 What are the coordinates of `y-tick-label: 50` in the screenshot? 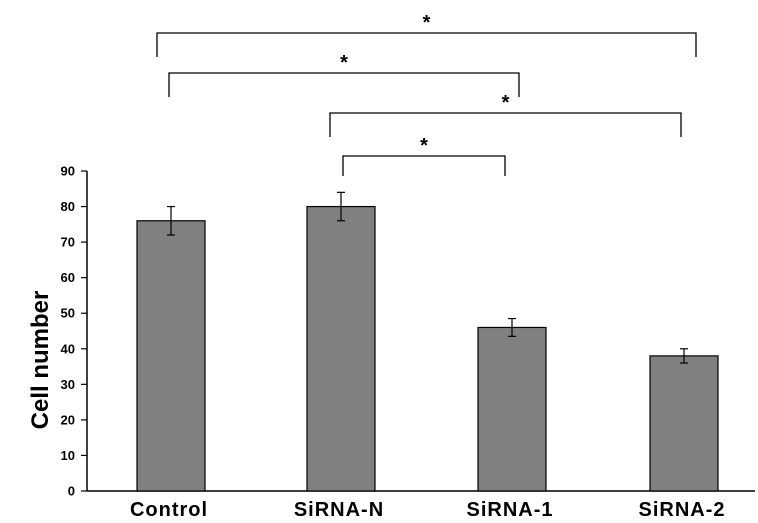 It's located at (68, 313).